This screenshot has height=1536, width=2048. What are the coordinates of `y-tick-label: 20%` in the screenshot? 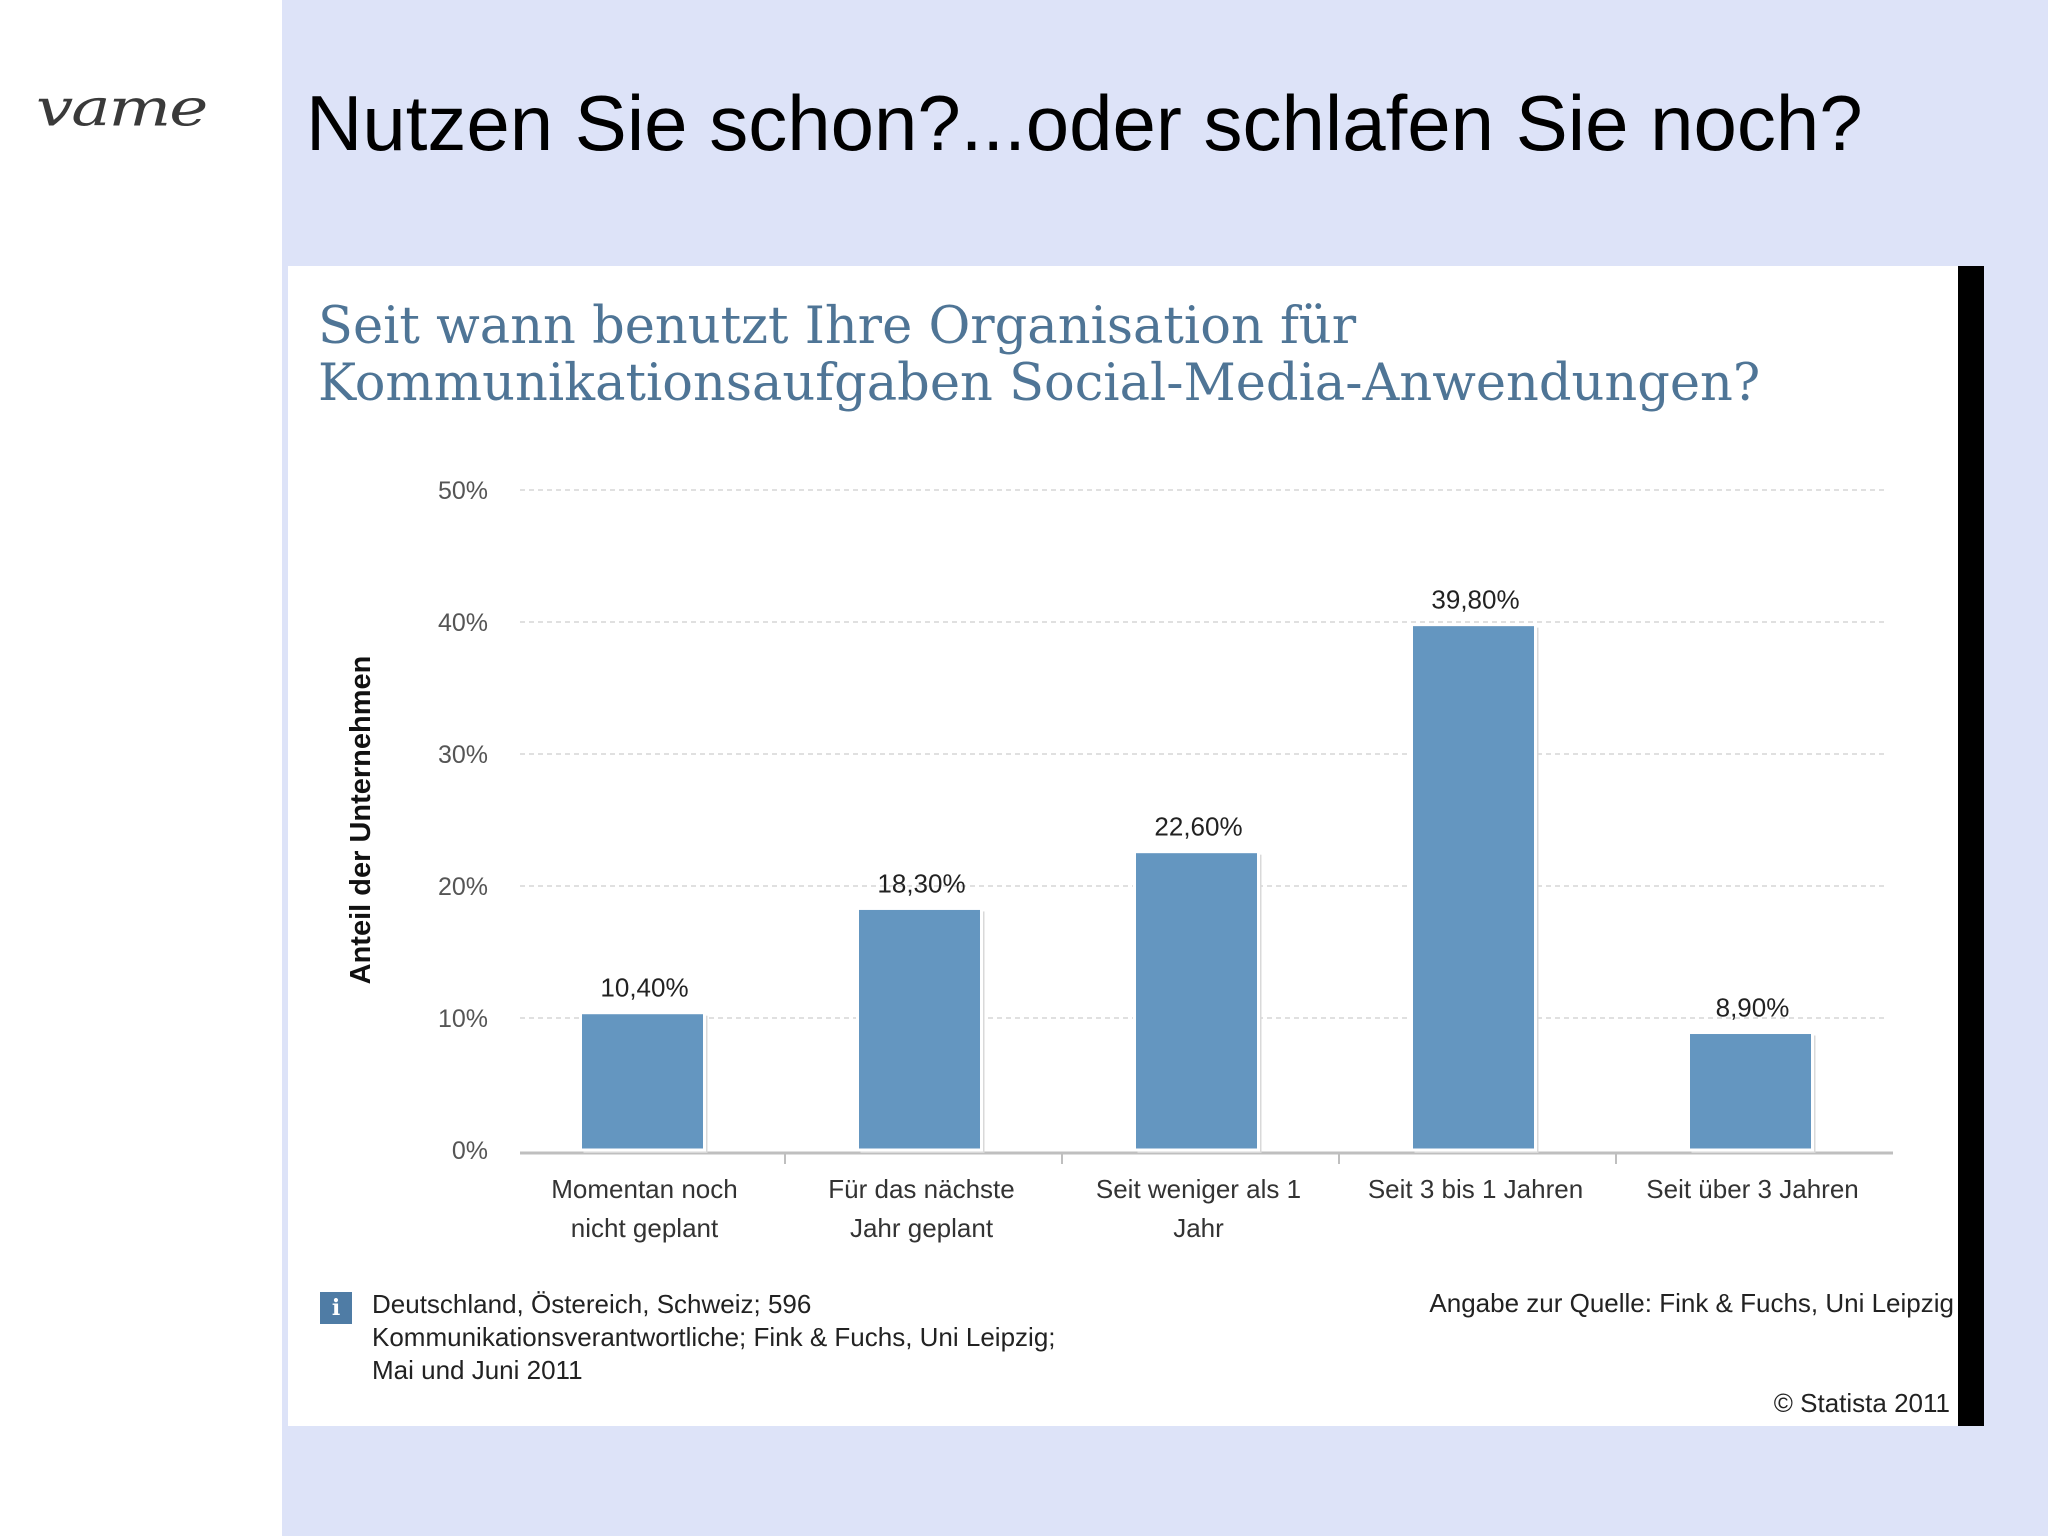 It's located at (463, 887).